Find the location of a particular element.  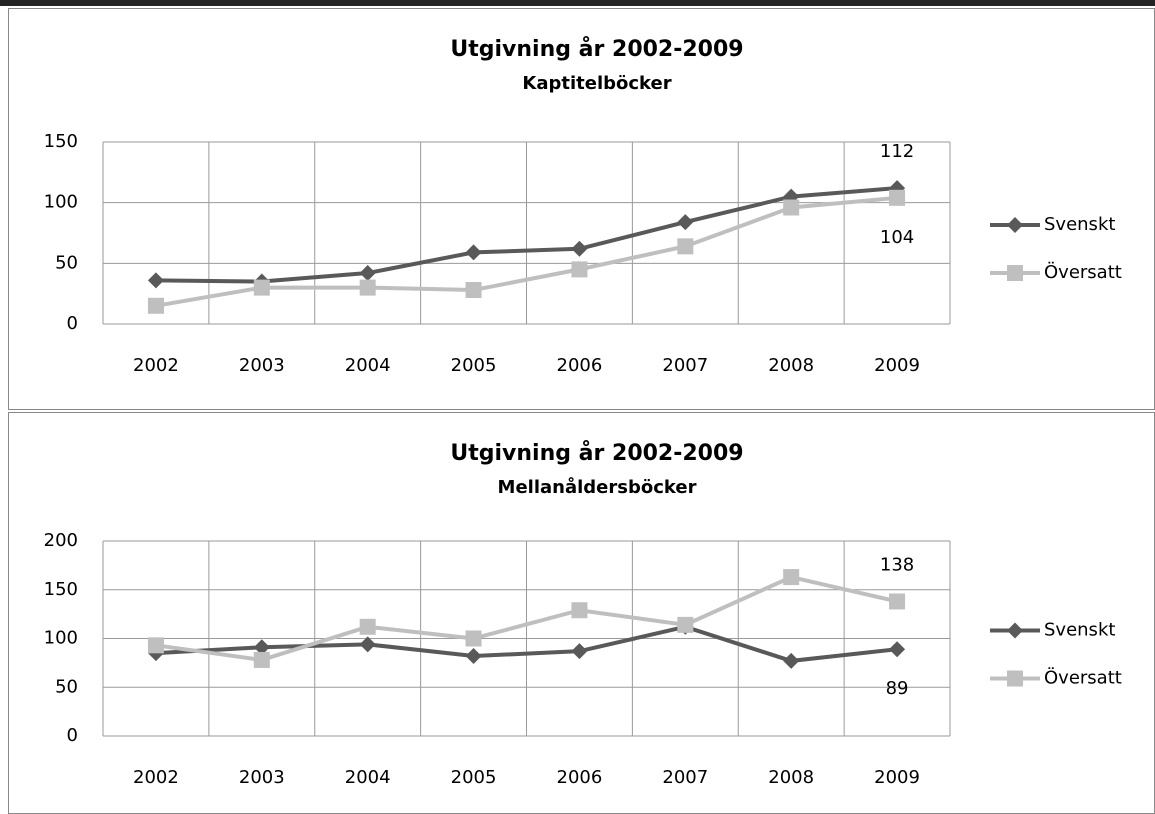

data-label: 138 is located at coordinates (897, 564).